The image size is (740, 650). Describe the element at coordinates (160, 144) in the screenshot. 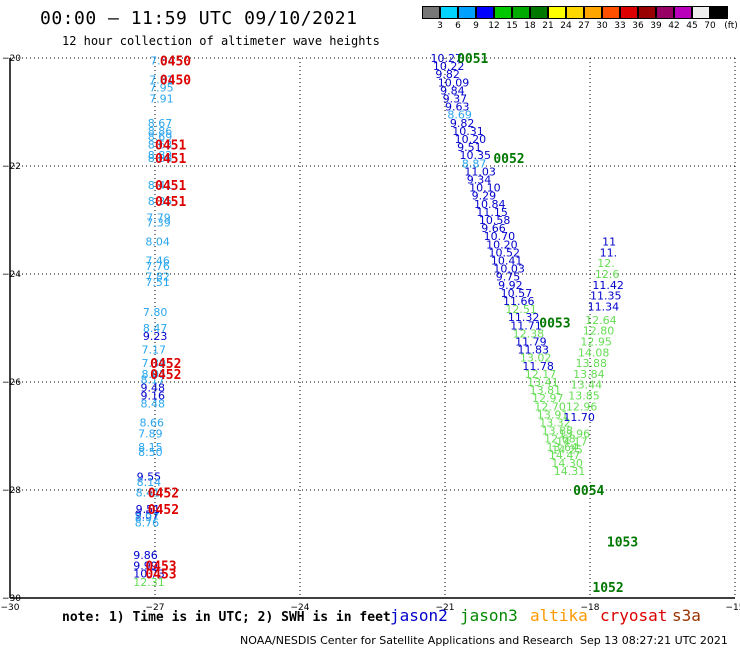

I see `wave-height-value: 8.63` at that location.